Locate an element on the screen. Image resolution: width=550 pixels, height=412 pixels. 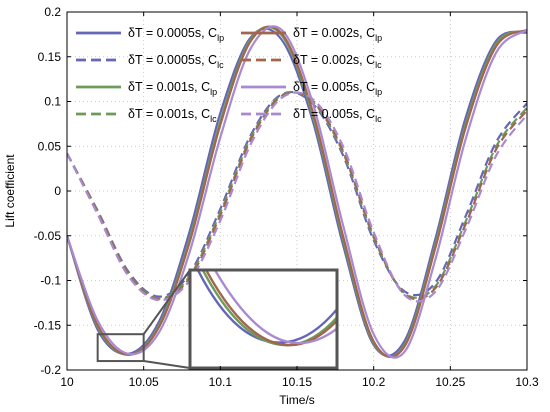
y-tick-label: 0.15 is located at coordinates (50, 57).